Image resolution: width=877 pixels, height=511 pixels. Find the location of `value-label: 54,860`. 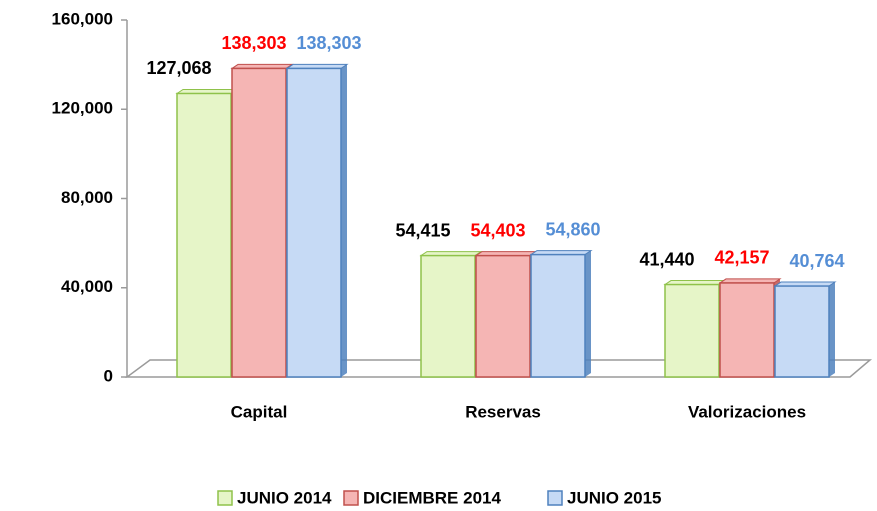

value-label: 54,860 is located at coordinates (572, 229).